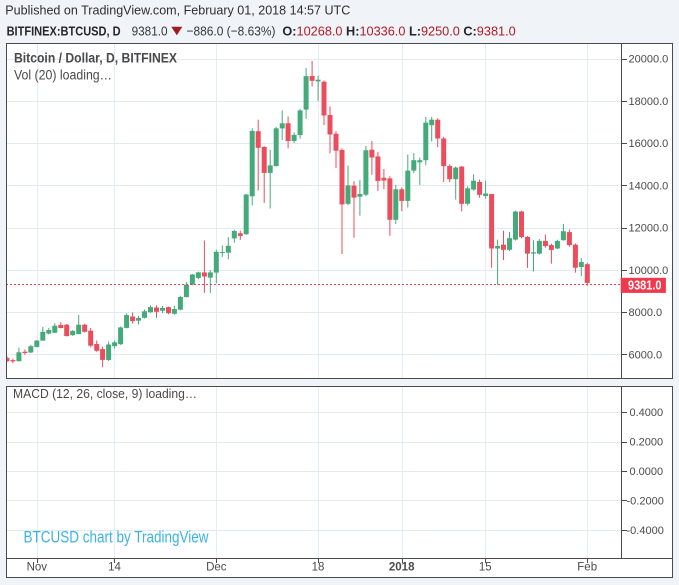 This screenshot has width=679, height=585. I want to click on svg-text: 12000.0, so click(649, 229).